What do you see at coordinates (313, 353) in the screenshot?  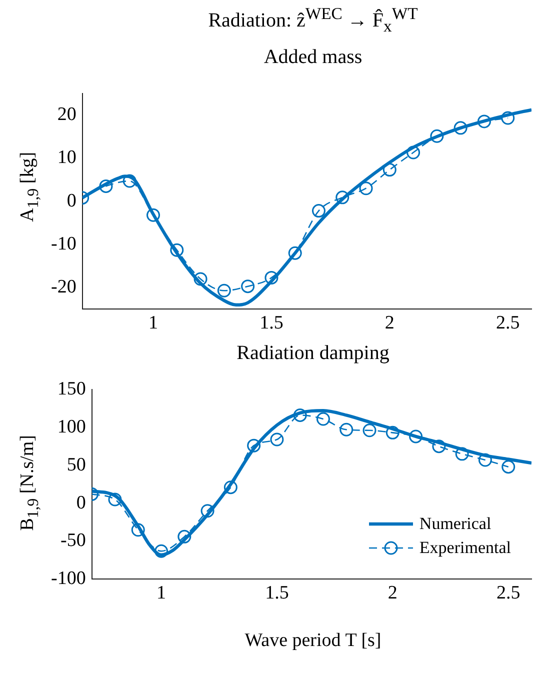 I see `chart-subtitle: Radiation damping` at bounding box center [313, 353].